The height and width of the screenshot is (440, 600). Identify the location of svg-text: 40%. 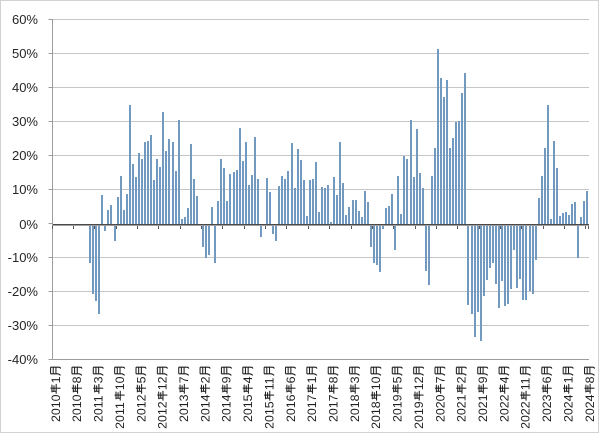
(25, 87).